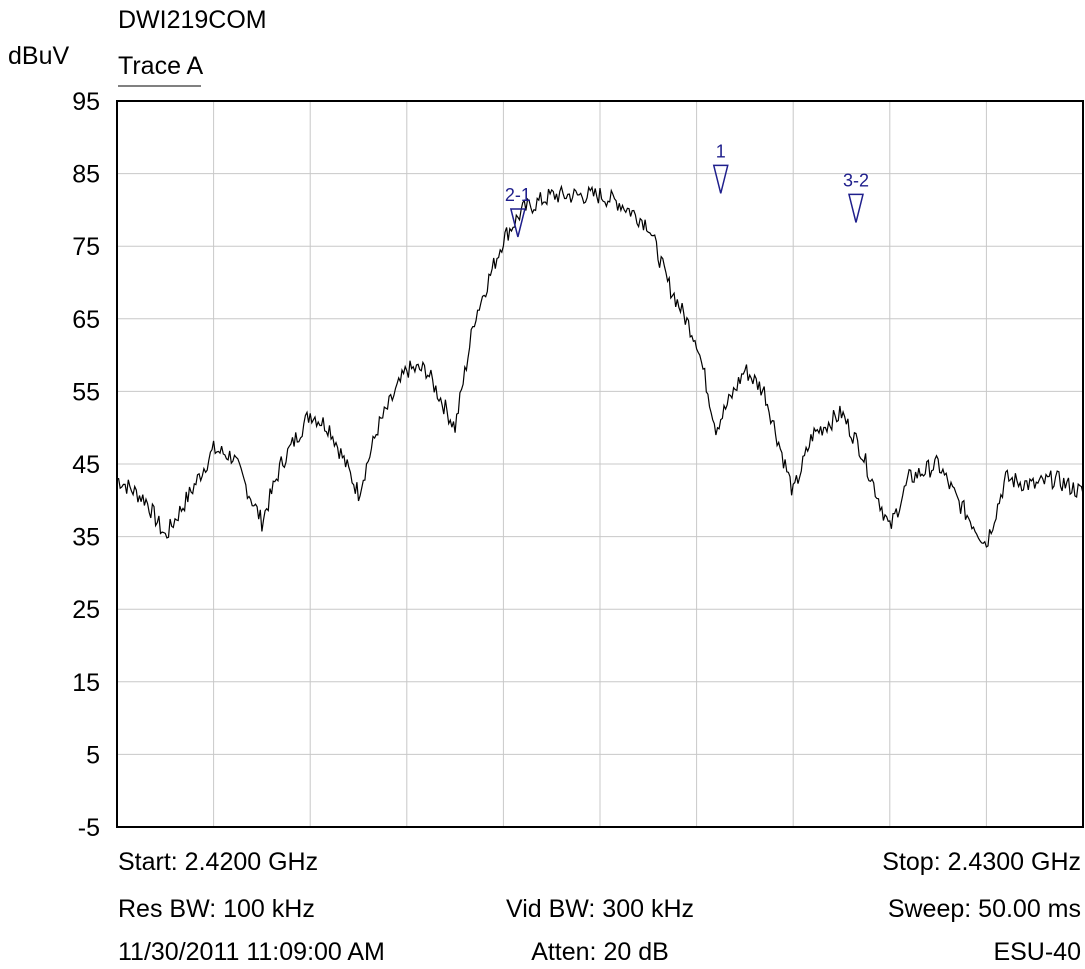 The height and width of the screenshot is (969, 1085). I want to click on timestamp: 11/30/2011 11:09:00 AM, so click(251, 952).